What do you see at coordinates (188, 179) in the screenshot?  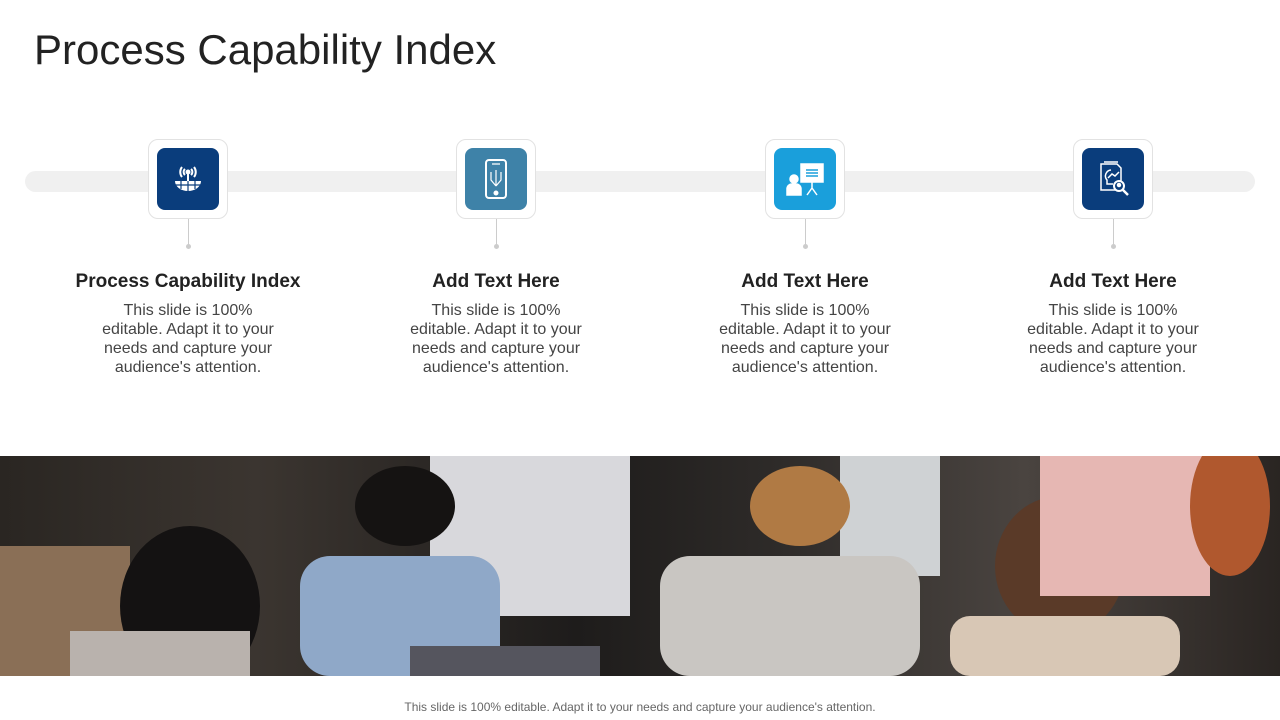 I see `antenna-globe-icon` at bounding box center [188, 179].